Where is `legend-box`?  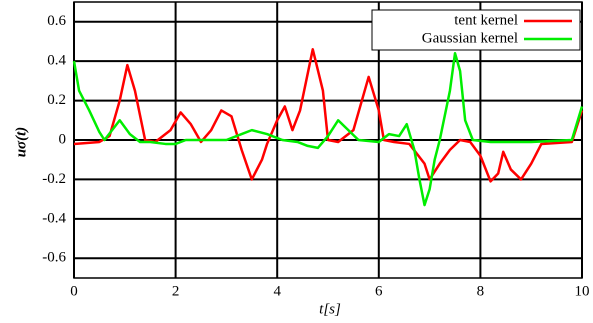 legend-box is located at coordinates (476, 30).